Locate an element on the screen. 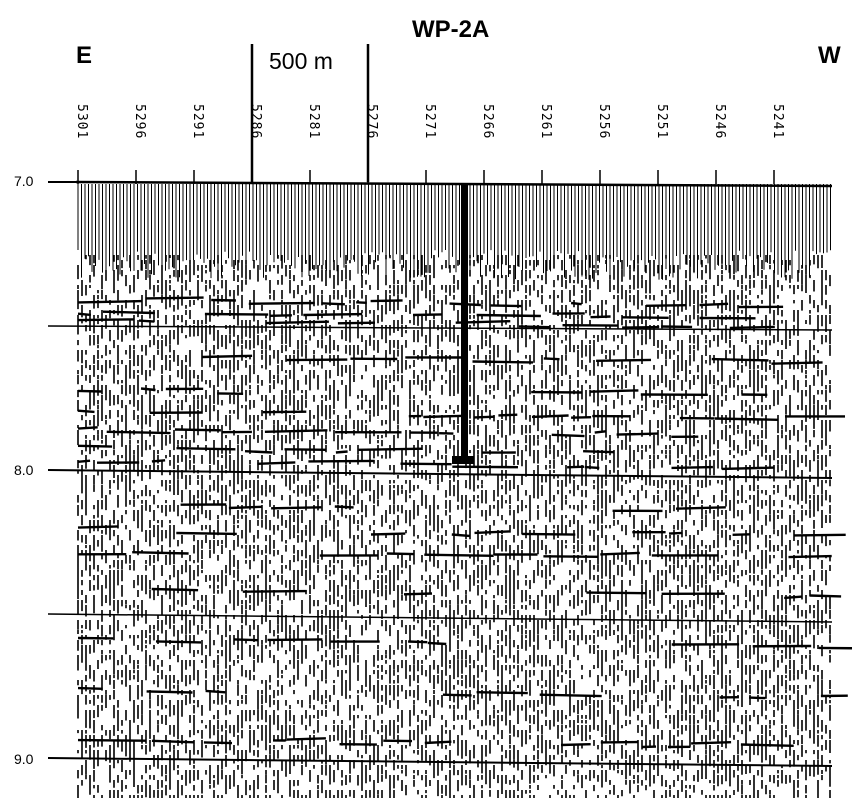 Image resolution: width=852 pixels, height=798 pixels. well-wp-2a-track is located at coordinates (464, 322).